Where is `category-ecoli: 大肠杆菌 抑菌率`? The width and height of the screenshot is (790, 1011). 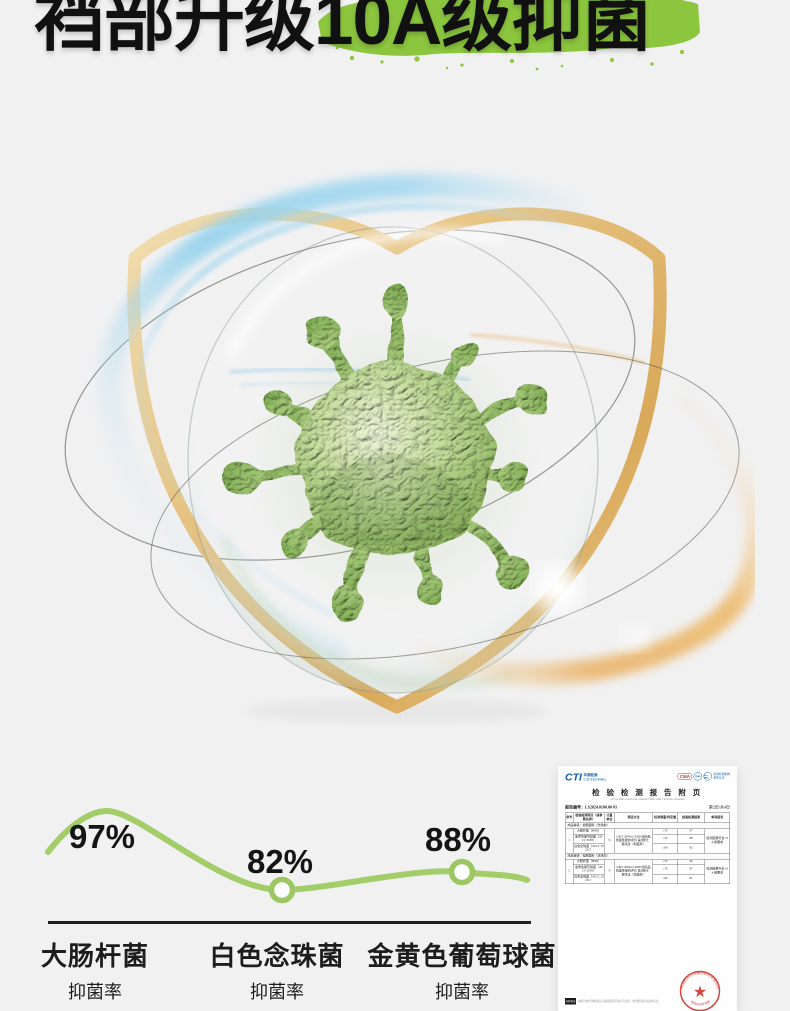 category-ecoli: 大肠杆菌 抑菌率 is located at coordinates (95, 970).